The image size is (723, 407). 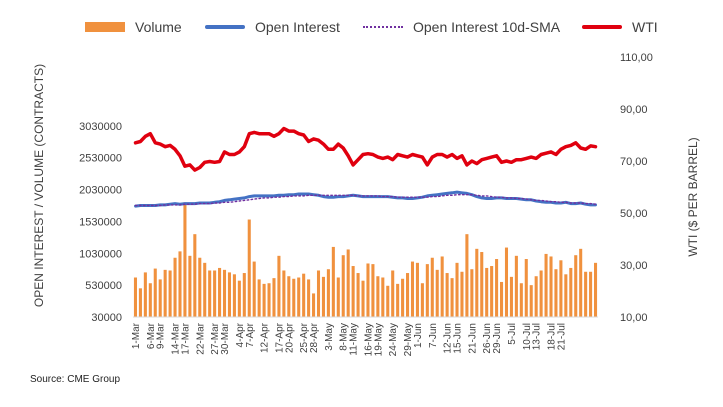 I want to click on x-tick-label: 15-Jun, so click(x=458, y=338).